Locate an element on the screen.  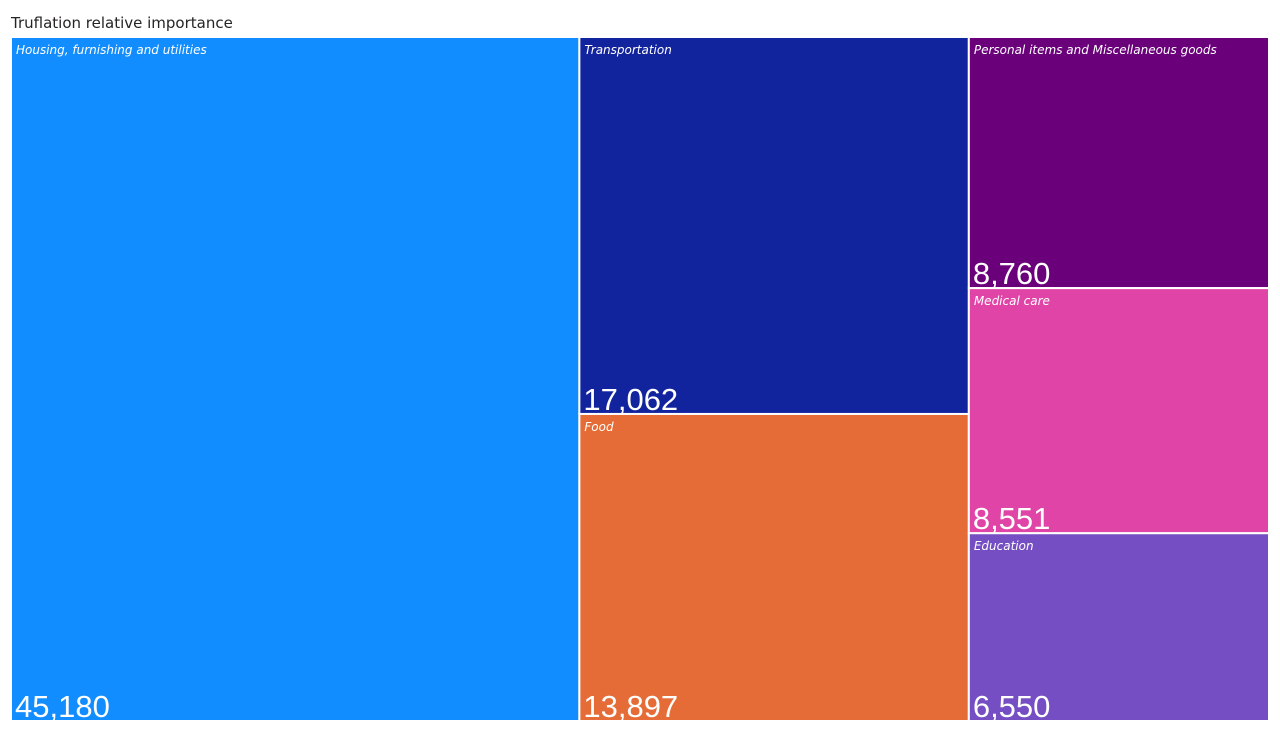
value-label: 6,550 is located at coordinates (1012, 706).